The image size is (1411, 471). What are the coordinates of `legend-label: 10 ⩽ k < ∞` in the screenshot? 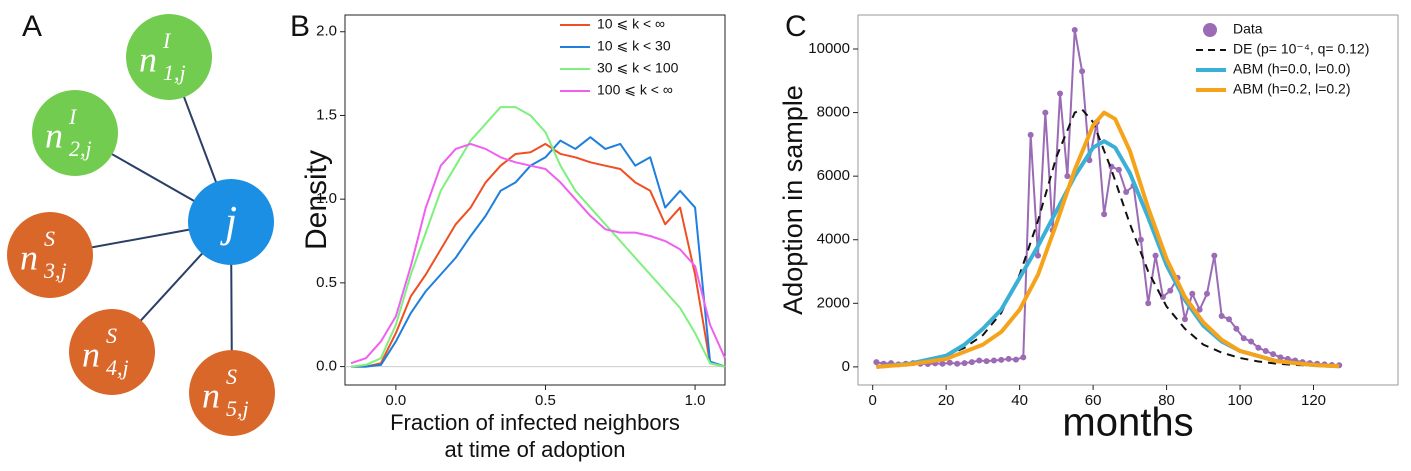 It's located at (631, 24).